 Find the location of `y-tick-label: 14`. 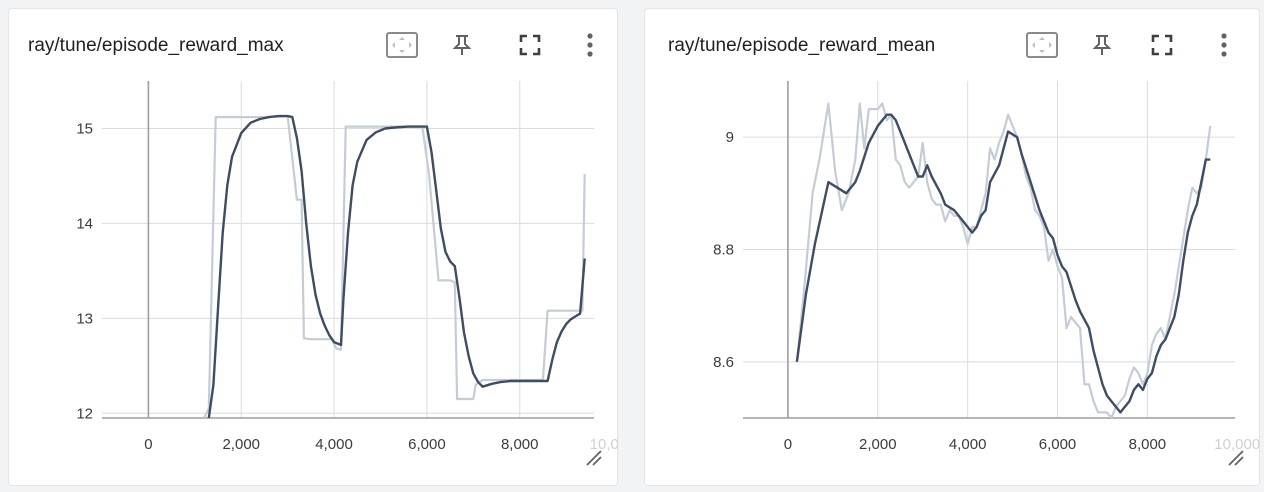

y-tick-label: 14 is located at coordinates (84, 223).